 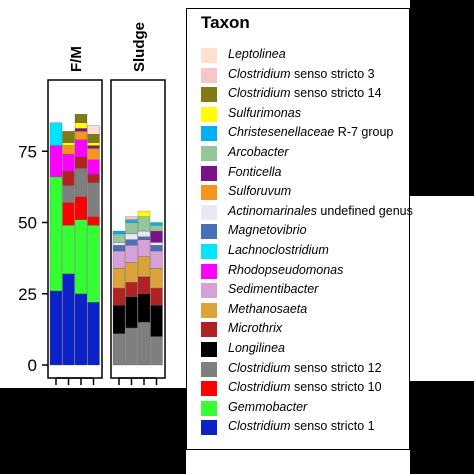 I want to click on y-tick-label: 25, so click(x=27, y=294).